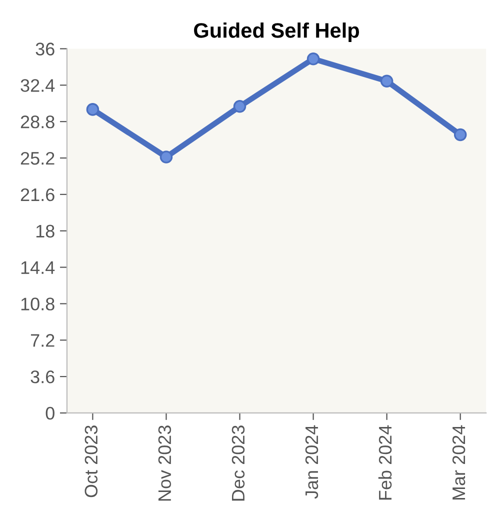  I want to click on y-tick-label: 7.2, so click(42, 340).